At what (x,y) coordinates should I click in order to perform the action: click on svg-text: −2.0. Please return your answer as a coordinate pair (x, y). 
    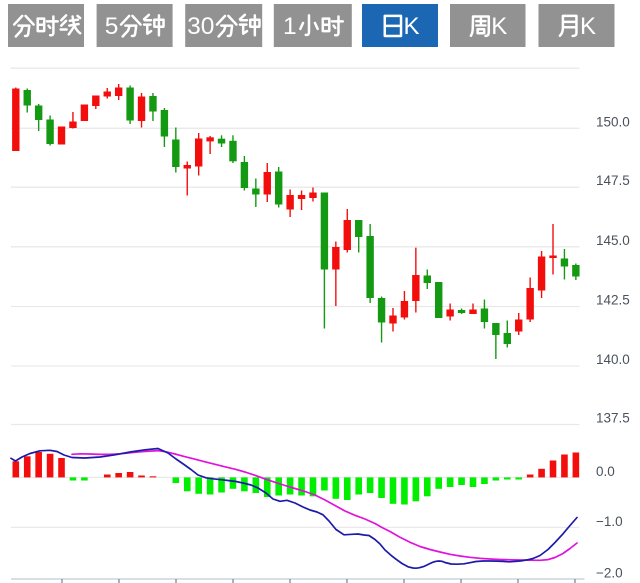
    Looking at the image, I should click on (609, 572).